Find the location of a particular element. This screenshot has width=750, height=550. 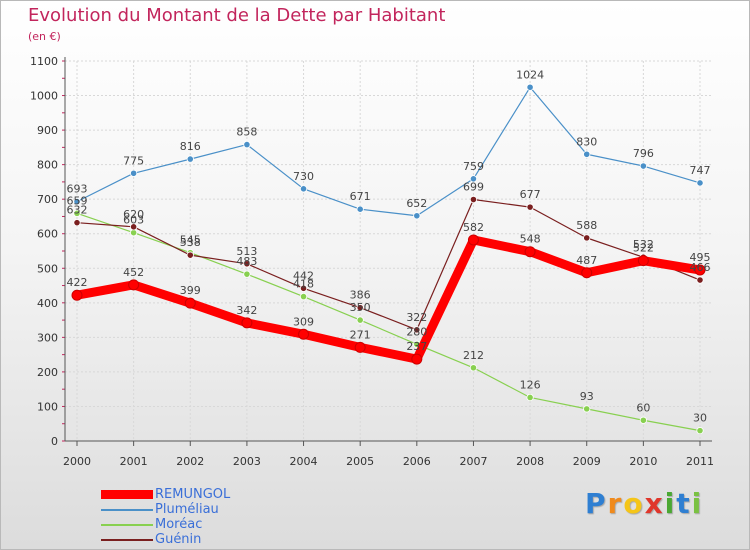

data-label: 60 is located at coordinates (643, 407).